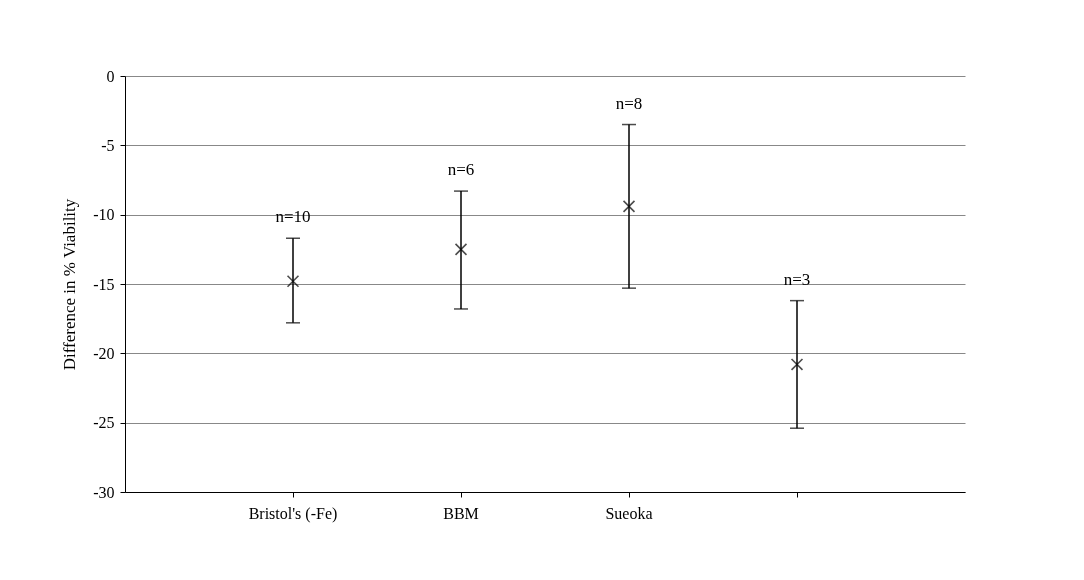 The height and width of the screenshot is (580, 1084). What do you see at coordinates (70, 284) in the screenshot?
I see `y-axis-title: Difference in % Viability` at bounding box center [70, 284].